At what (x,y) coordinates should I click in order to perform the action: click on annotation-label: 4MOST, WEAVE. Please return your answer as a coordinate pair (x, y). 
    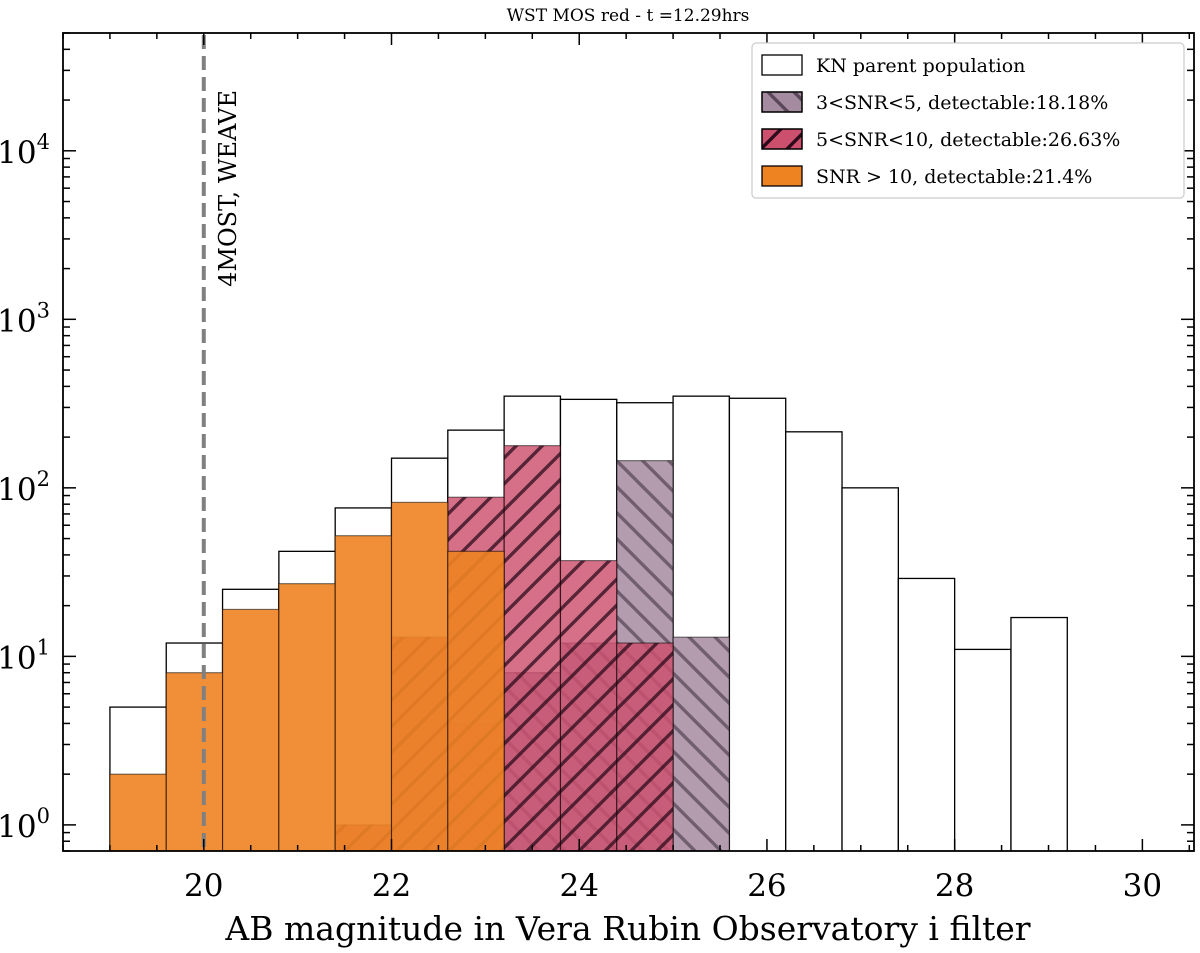
    Looking at the image, I should click on (228, 188).